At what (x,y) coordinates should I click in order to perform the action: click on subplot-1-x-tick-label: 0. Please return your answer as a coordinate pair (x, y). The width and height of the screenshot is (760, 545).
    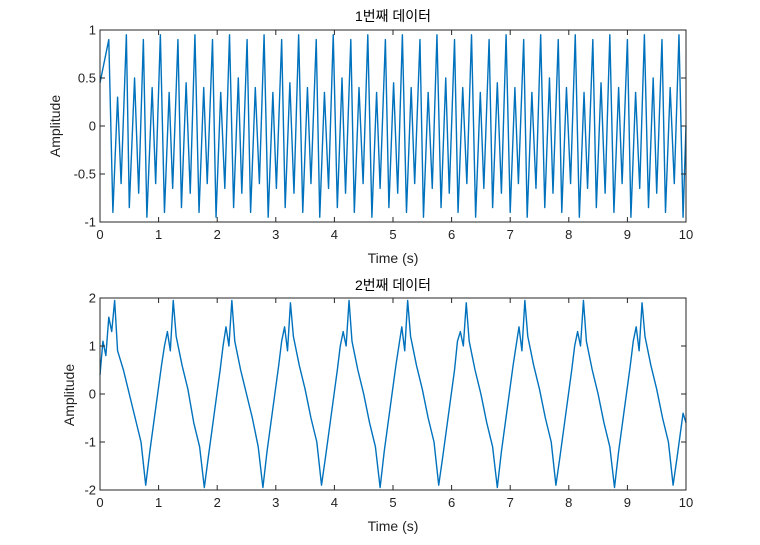
    Looking at the image, I should click on (99, 234).